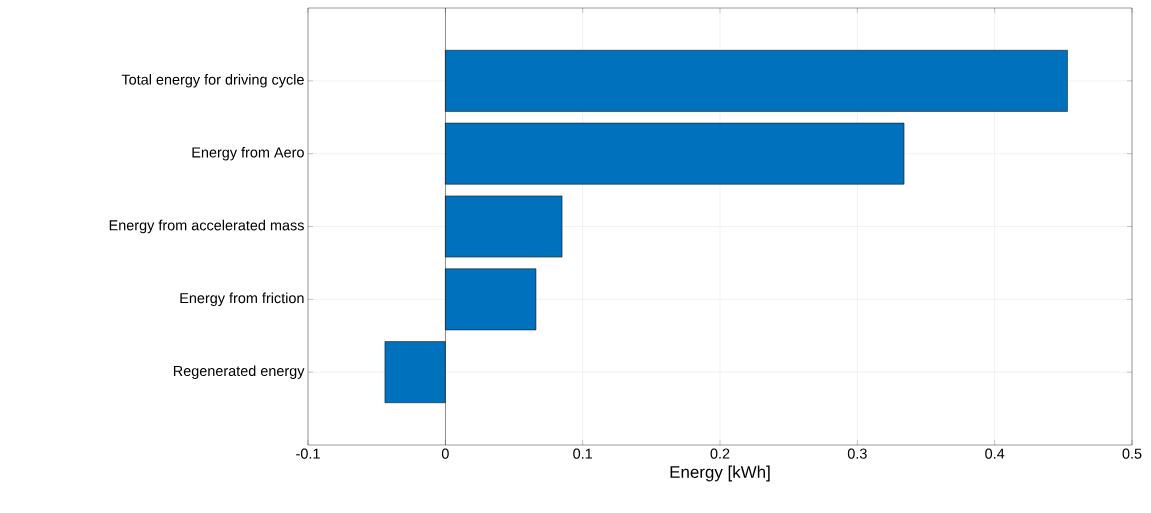 The image size is (1151, 513). I want to click on x-tick-label: 0, so click(445, 453).